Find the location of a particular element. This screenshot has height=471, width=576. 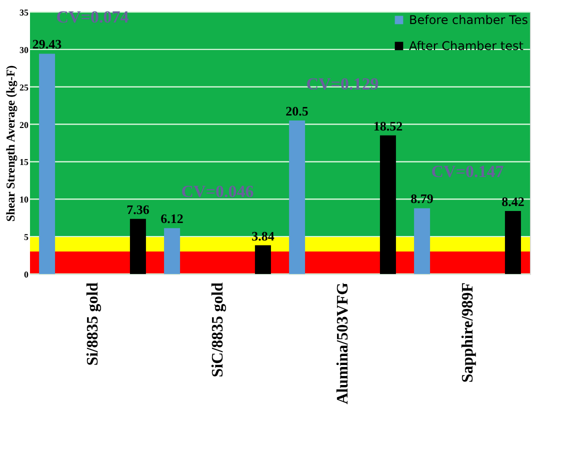

y-tick-label: 0 is located at coordinates (26, 275).